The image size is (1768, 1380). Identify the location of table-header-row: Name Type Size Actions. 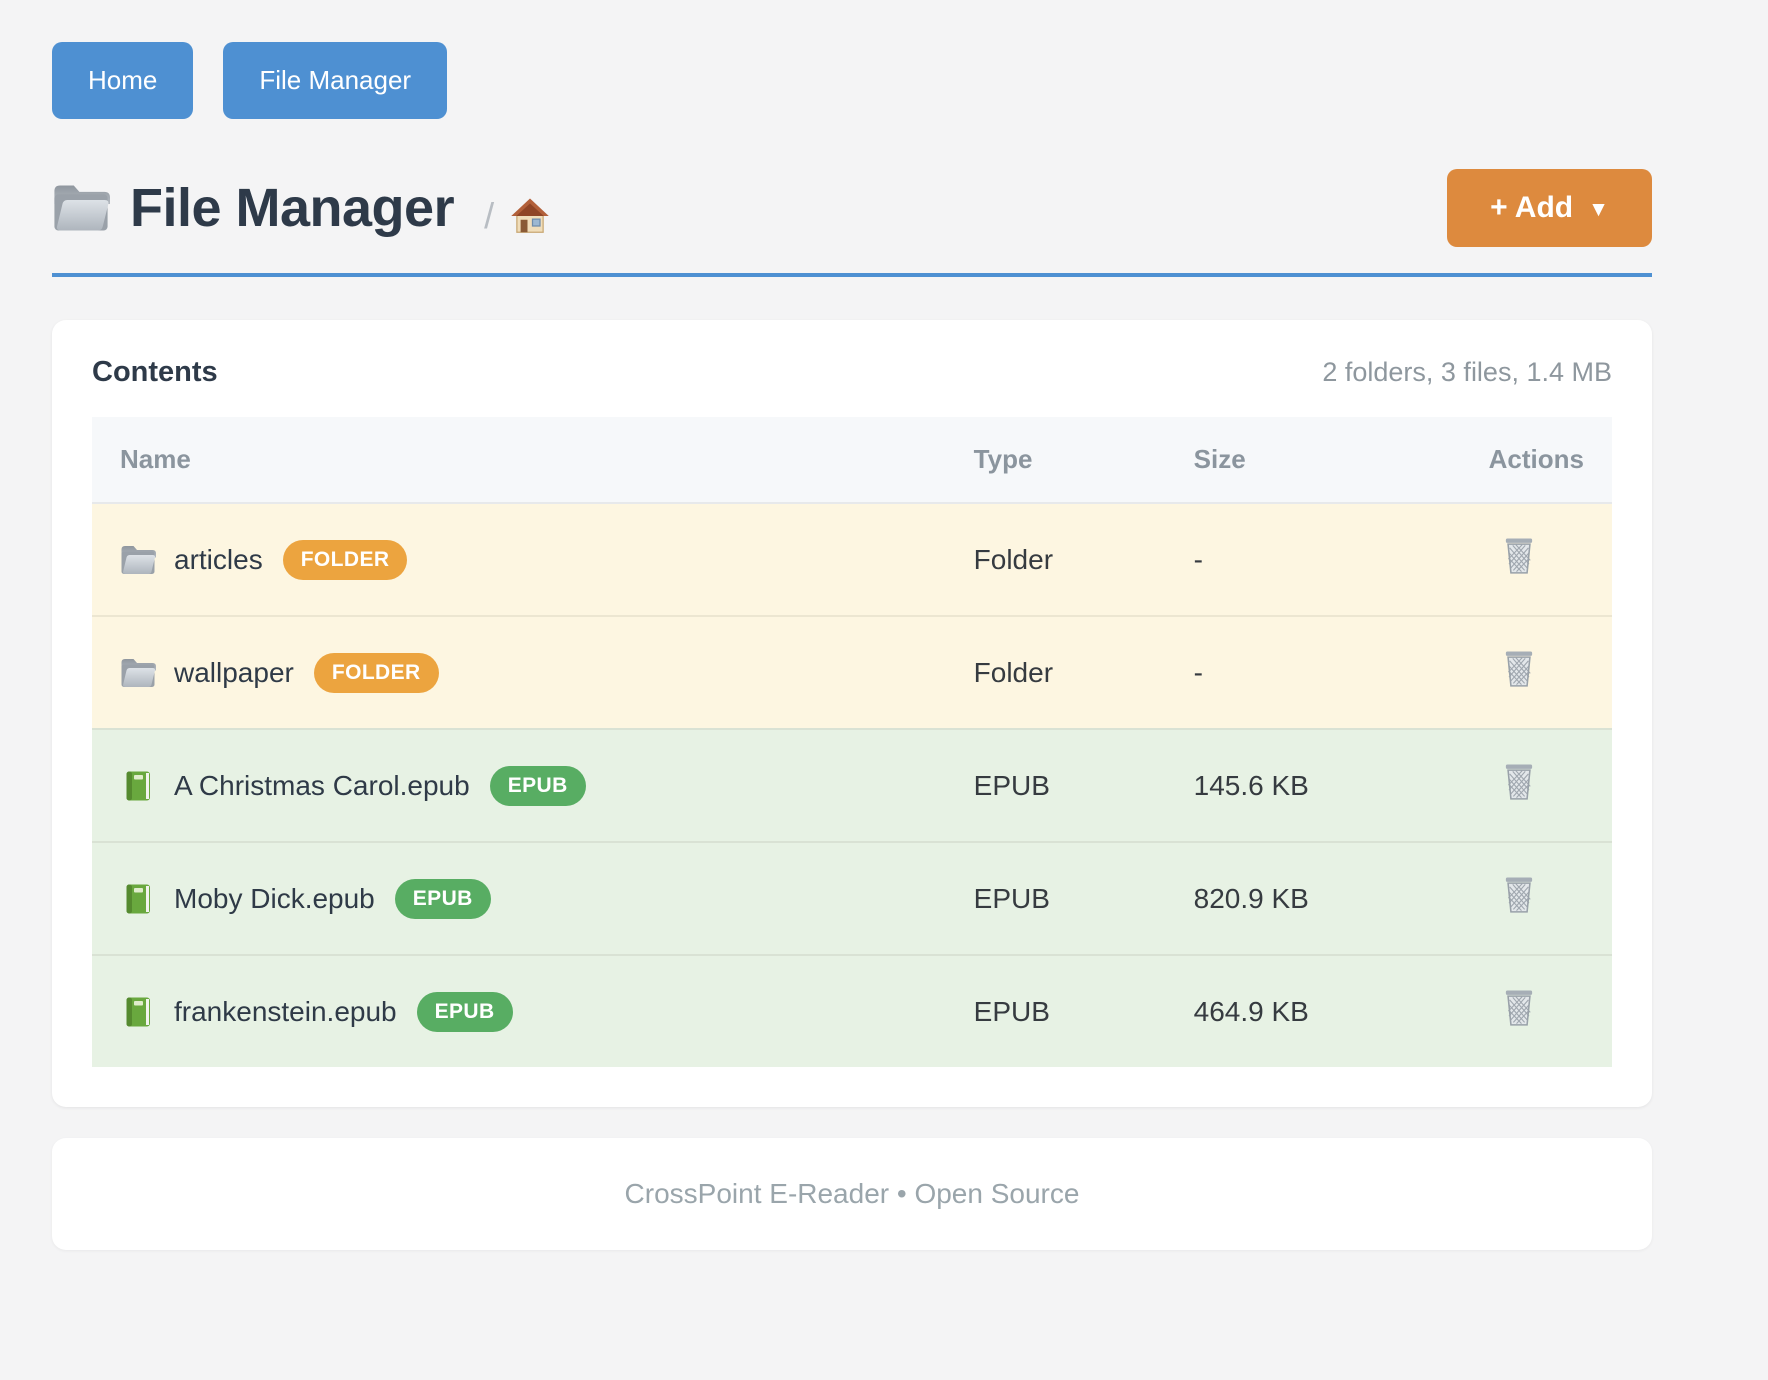
(852, 459).